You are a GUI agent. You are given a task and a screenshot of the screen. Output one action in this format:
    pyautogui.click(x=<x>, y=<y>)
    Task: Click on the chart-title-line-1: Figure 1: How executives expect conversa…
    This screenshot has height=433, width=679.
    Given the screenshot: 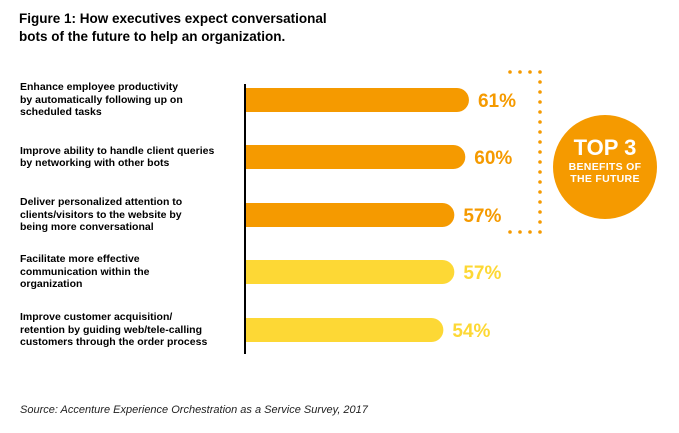 What is the action you would take?
    pyautogui.click(x=173, y=18)
    